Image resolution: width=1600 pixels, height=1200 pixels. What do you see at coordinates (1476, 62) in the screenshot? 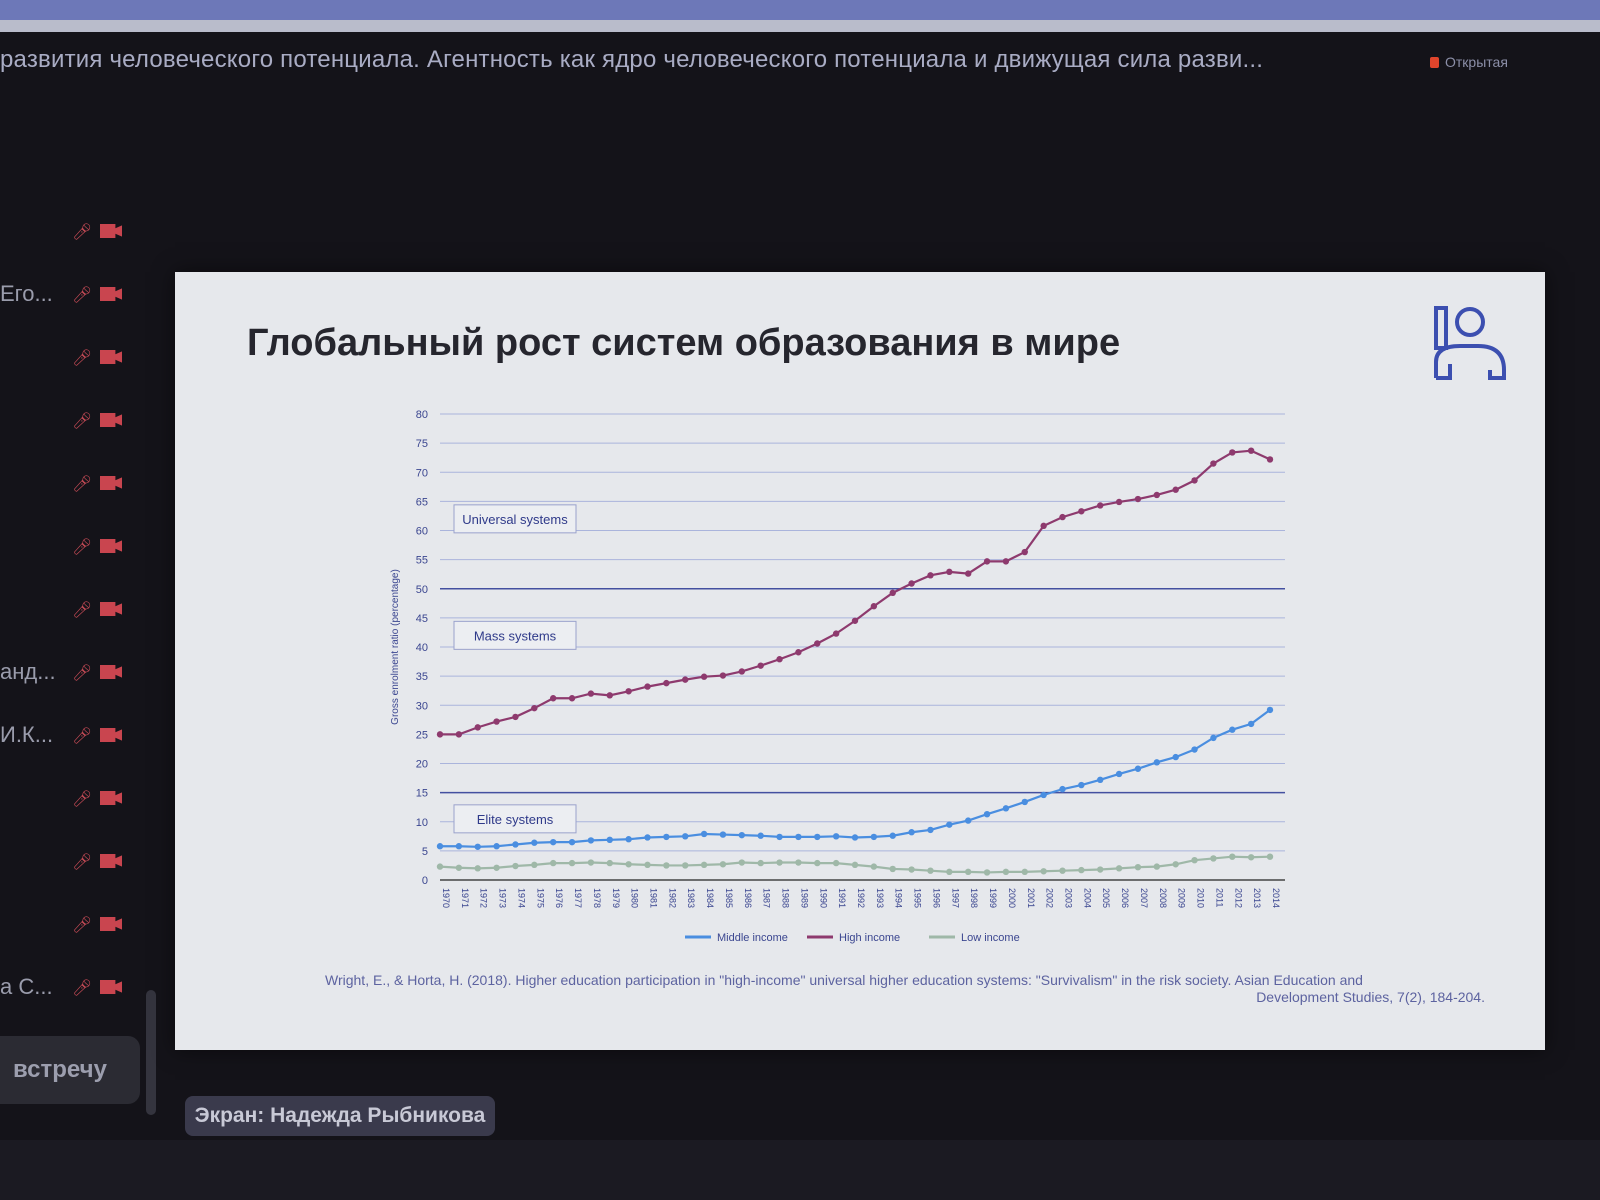
I see `badge-label: Открытая` at bounding box center [1476, 62].